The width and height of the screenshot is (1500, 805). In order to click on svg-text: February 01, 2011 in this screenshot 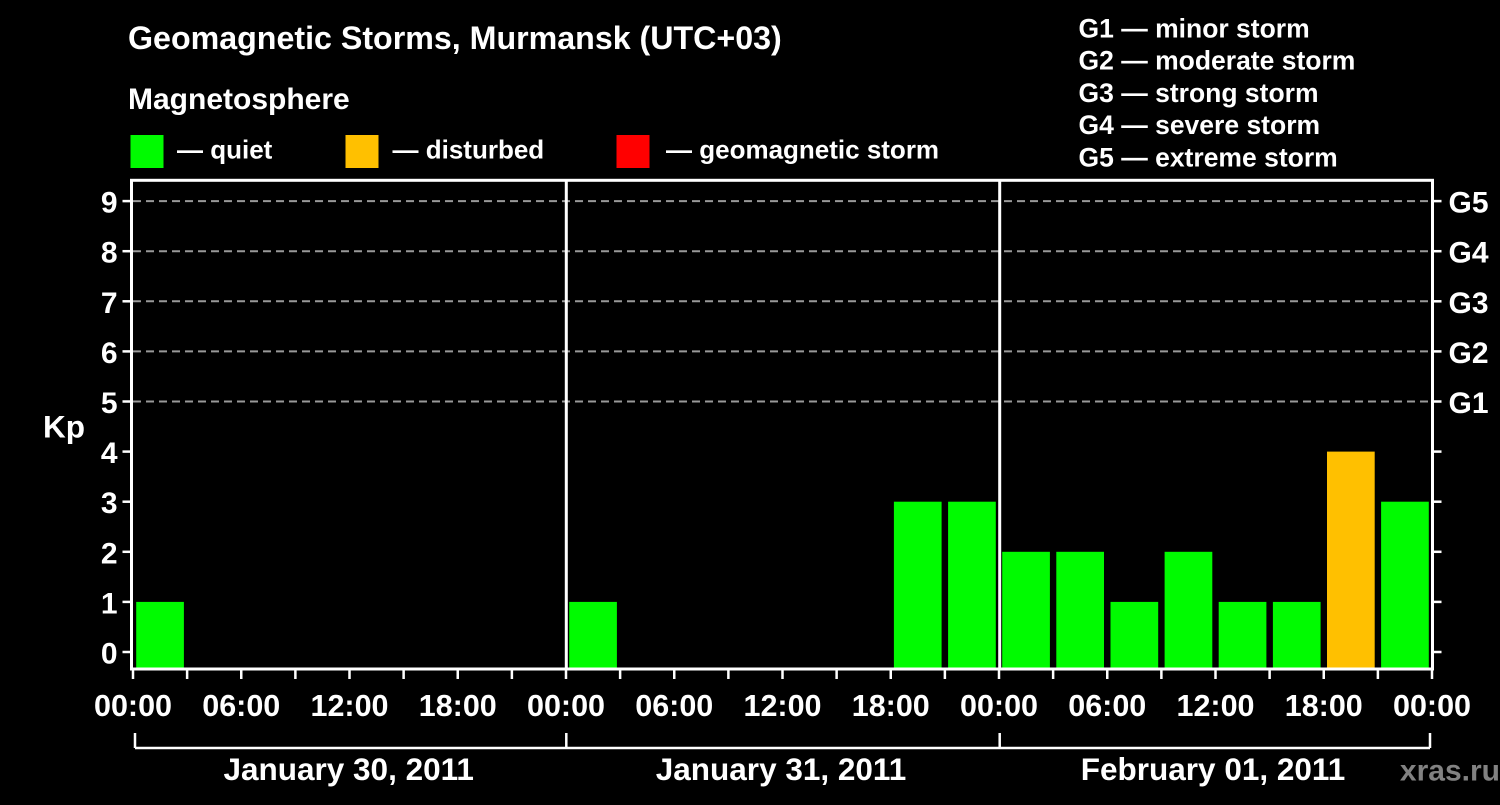, I will do `click(1213, 769)`.